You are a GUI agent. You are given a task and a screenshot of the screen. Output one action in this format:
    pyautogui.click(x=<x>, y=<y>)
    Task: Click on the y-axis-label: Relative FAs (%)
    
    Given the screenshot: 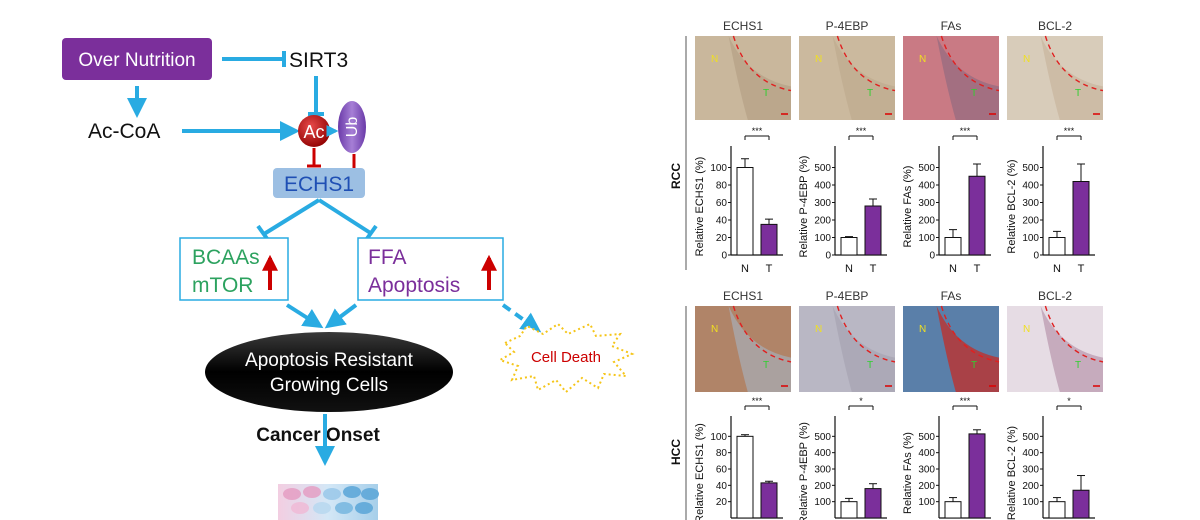 What is the action you would take?
    pyautogui.click(x=908, y=207)
    